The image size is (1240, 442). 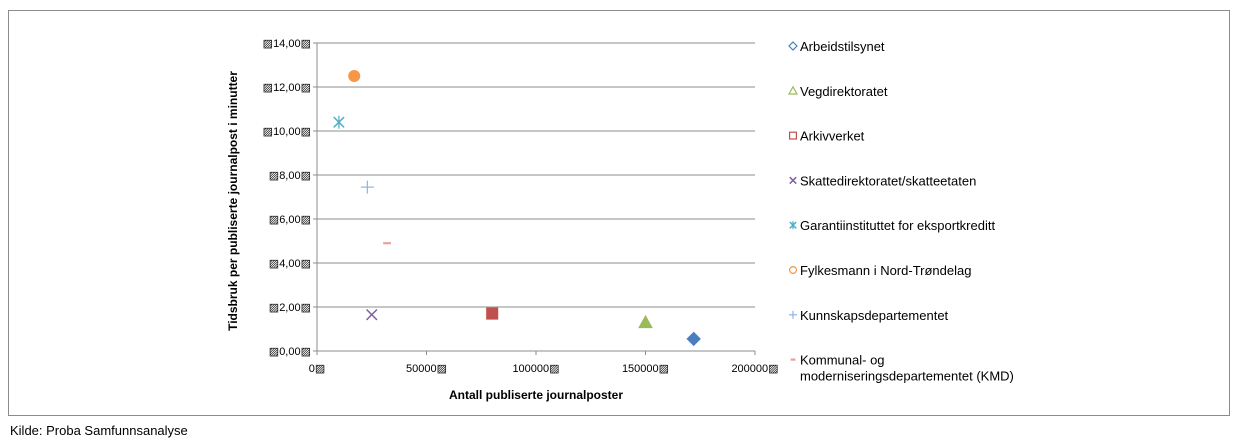 What do you see at coordinates (287, 44) in the screenshot?
I see `y-tick-label: ▨14,00▨` at bounding box center [287, 44].